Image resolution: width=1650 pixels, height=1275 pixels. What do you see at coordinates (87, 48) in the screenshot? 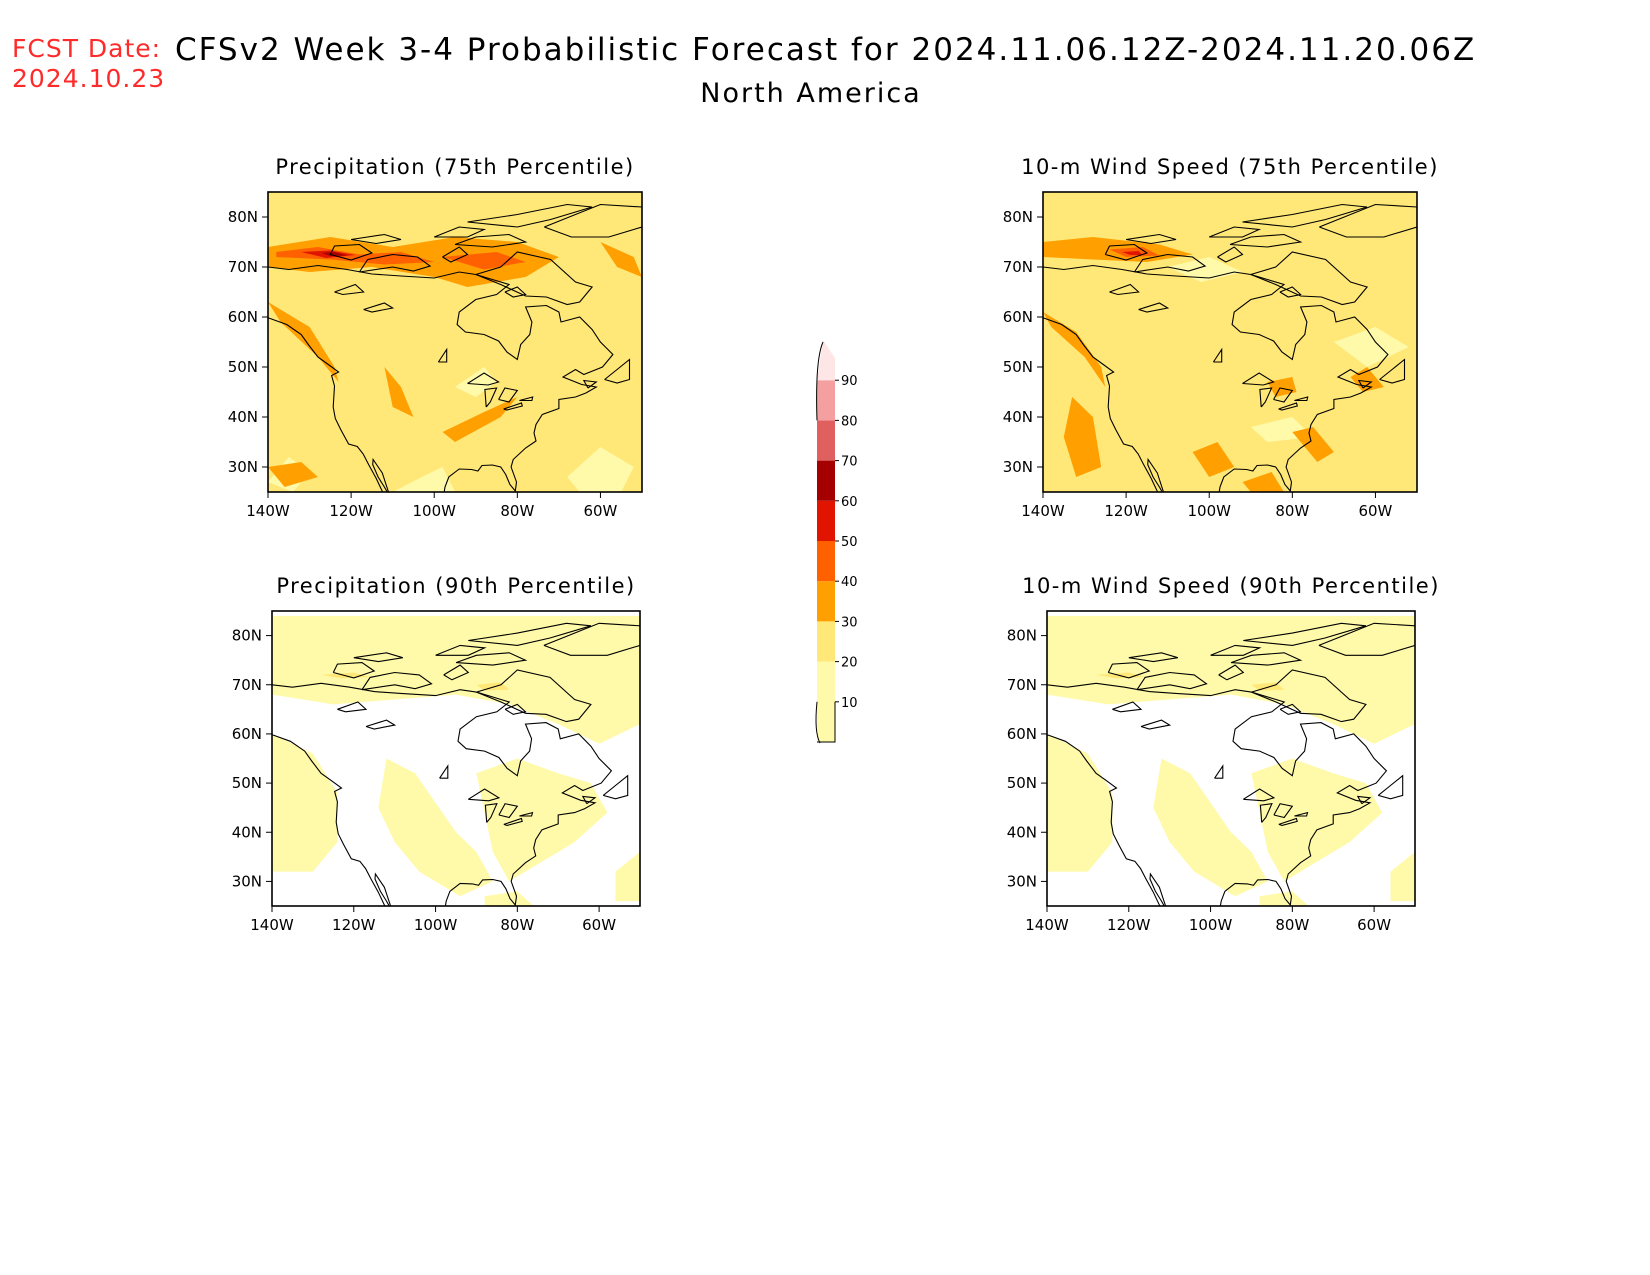
I see `fcst-date-label: FCST Date:` at bounding box center [87, 48].